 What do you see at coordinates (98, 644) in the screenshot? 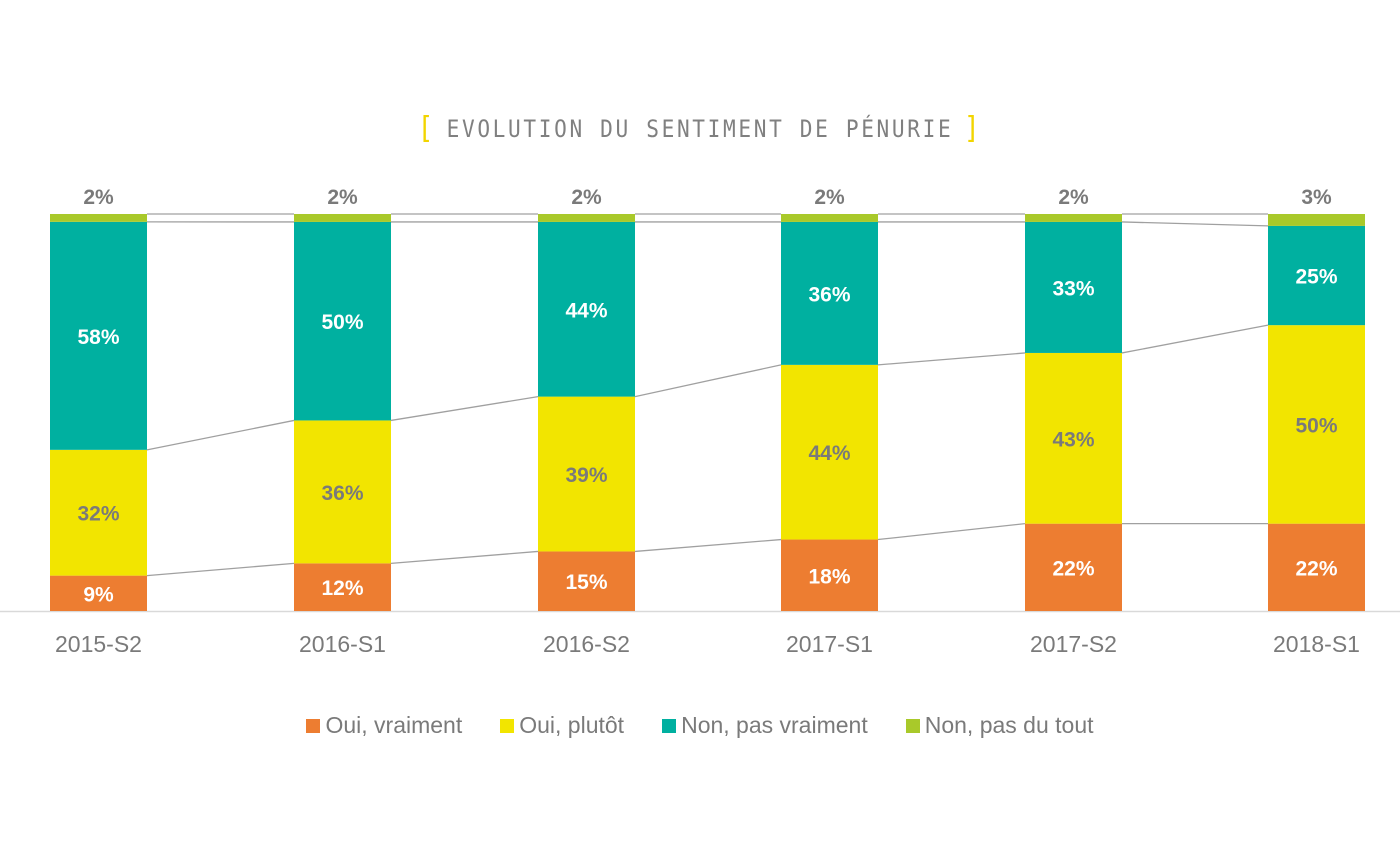
I see `x-tick-label: 2015-S2` at bounding box center [98, 644].